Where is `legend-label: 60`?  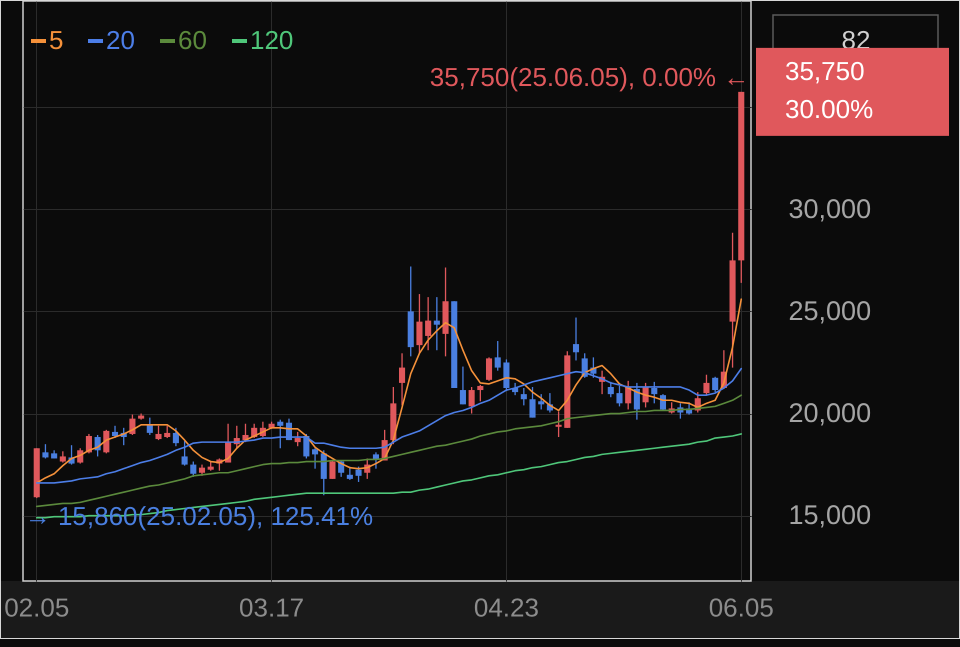 legend-label: 60 is located at coordinates (192, 40).